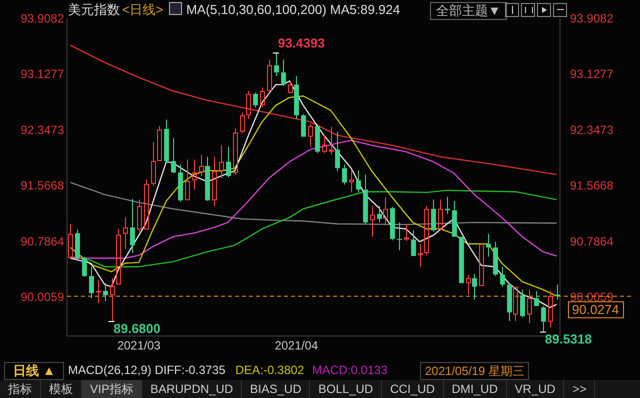 The image size is (640, 398). What do you see at coordinates (296, 345) in the screenshot?
I see `x-tick-label: 2021/04` at bounding box center [296, 345].